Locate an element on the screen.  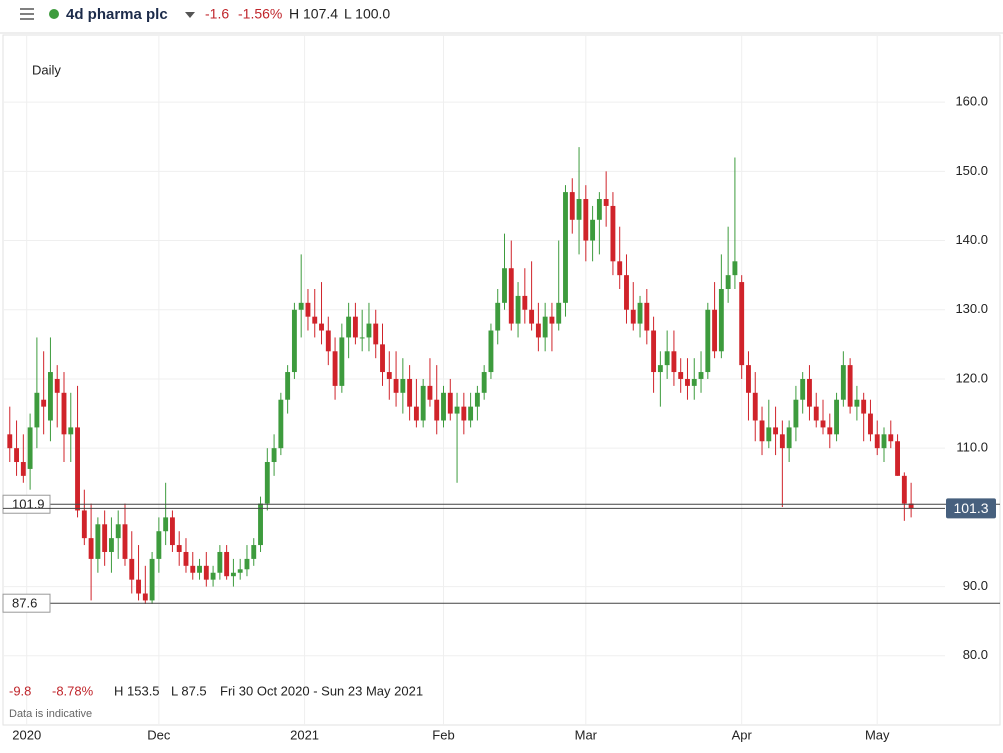
header-high: H 107.4 is located at coordinates (313, 14).